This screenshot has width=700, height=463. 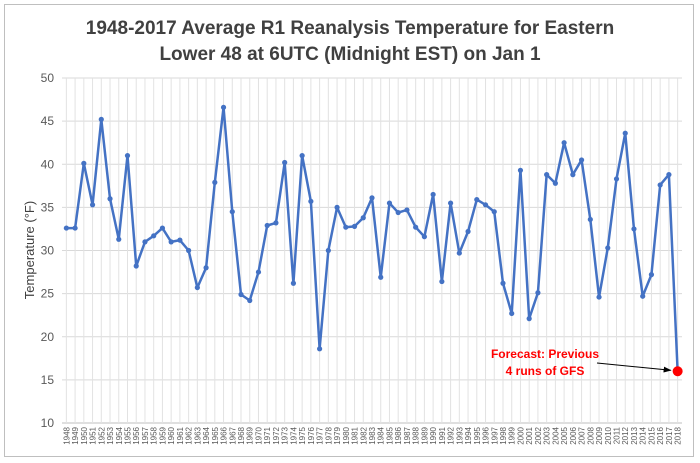 I want to click on x-tick-label-1999: 1999, so click(x=512, y=435).